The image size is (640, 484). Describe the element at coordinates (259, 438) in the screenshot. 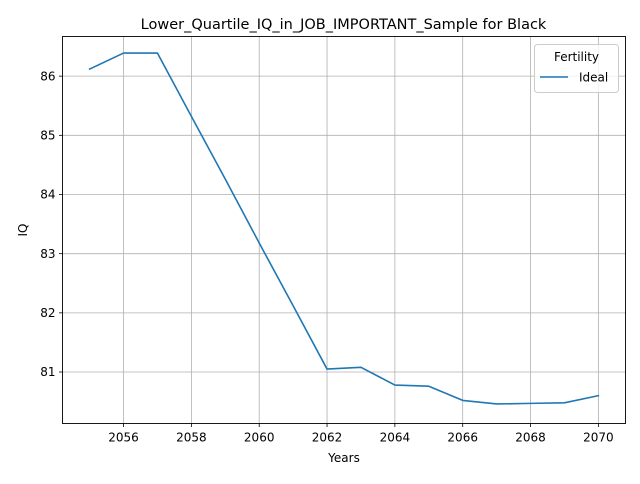

I see `x-tick-label: 2060` at that location.